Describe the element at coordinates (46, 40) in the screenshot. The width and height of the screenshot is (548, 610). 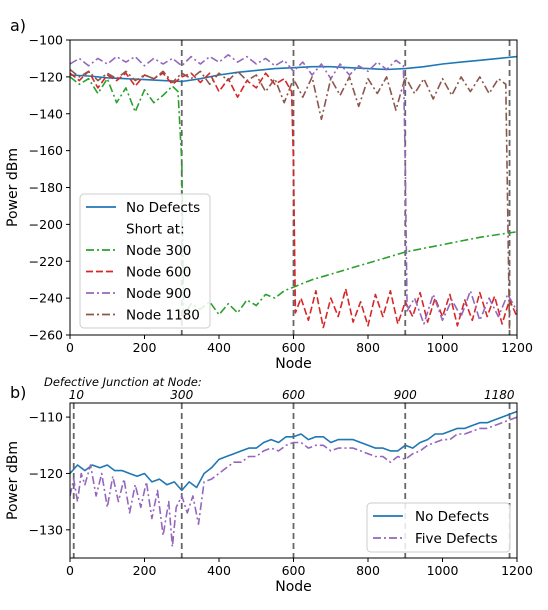
I see `y-tick-label: −100` at that location.